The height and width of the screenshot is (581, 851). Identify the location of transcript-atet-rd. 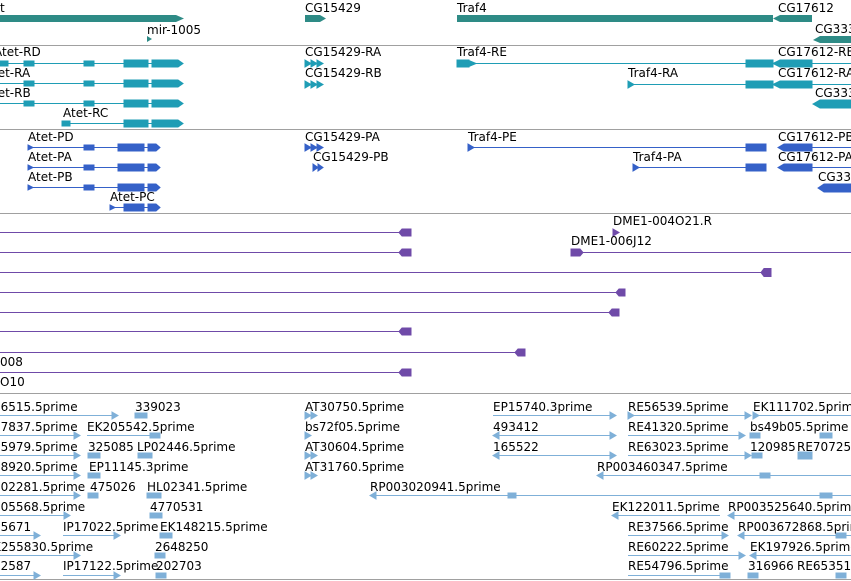
(92, 63).